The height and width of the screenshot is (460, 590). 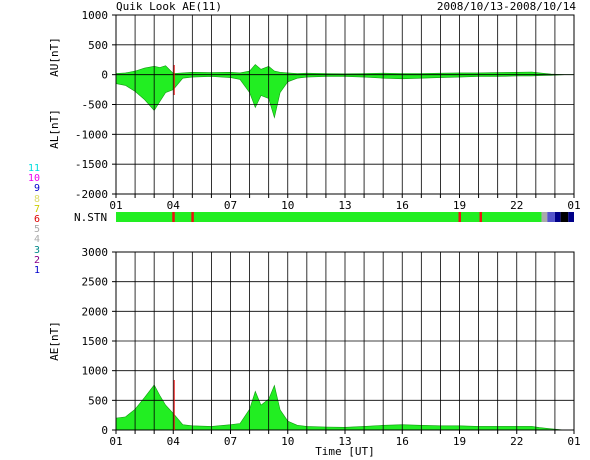 What do you see at coordinates (36, 230) in the screenshot?
I see `station-legend-number: 5` at bounding box center [36, 230].